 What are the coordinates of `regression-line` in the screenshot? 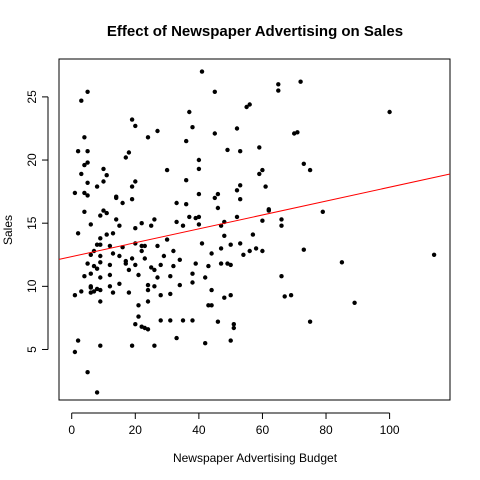 It's located at (254, 216).